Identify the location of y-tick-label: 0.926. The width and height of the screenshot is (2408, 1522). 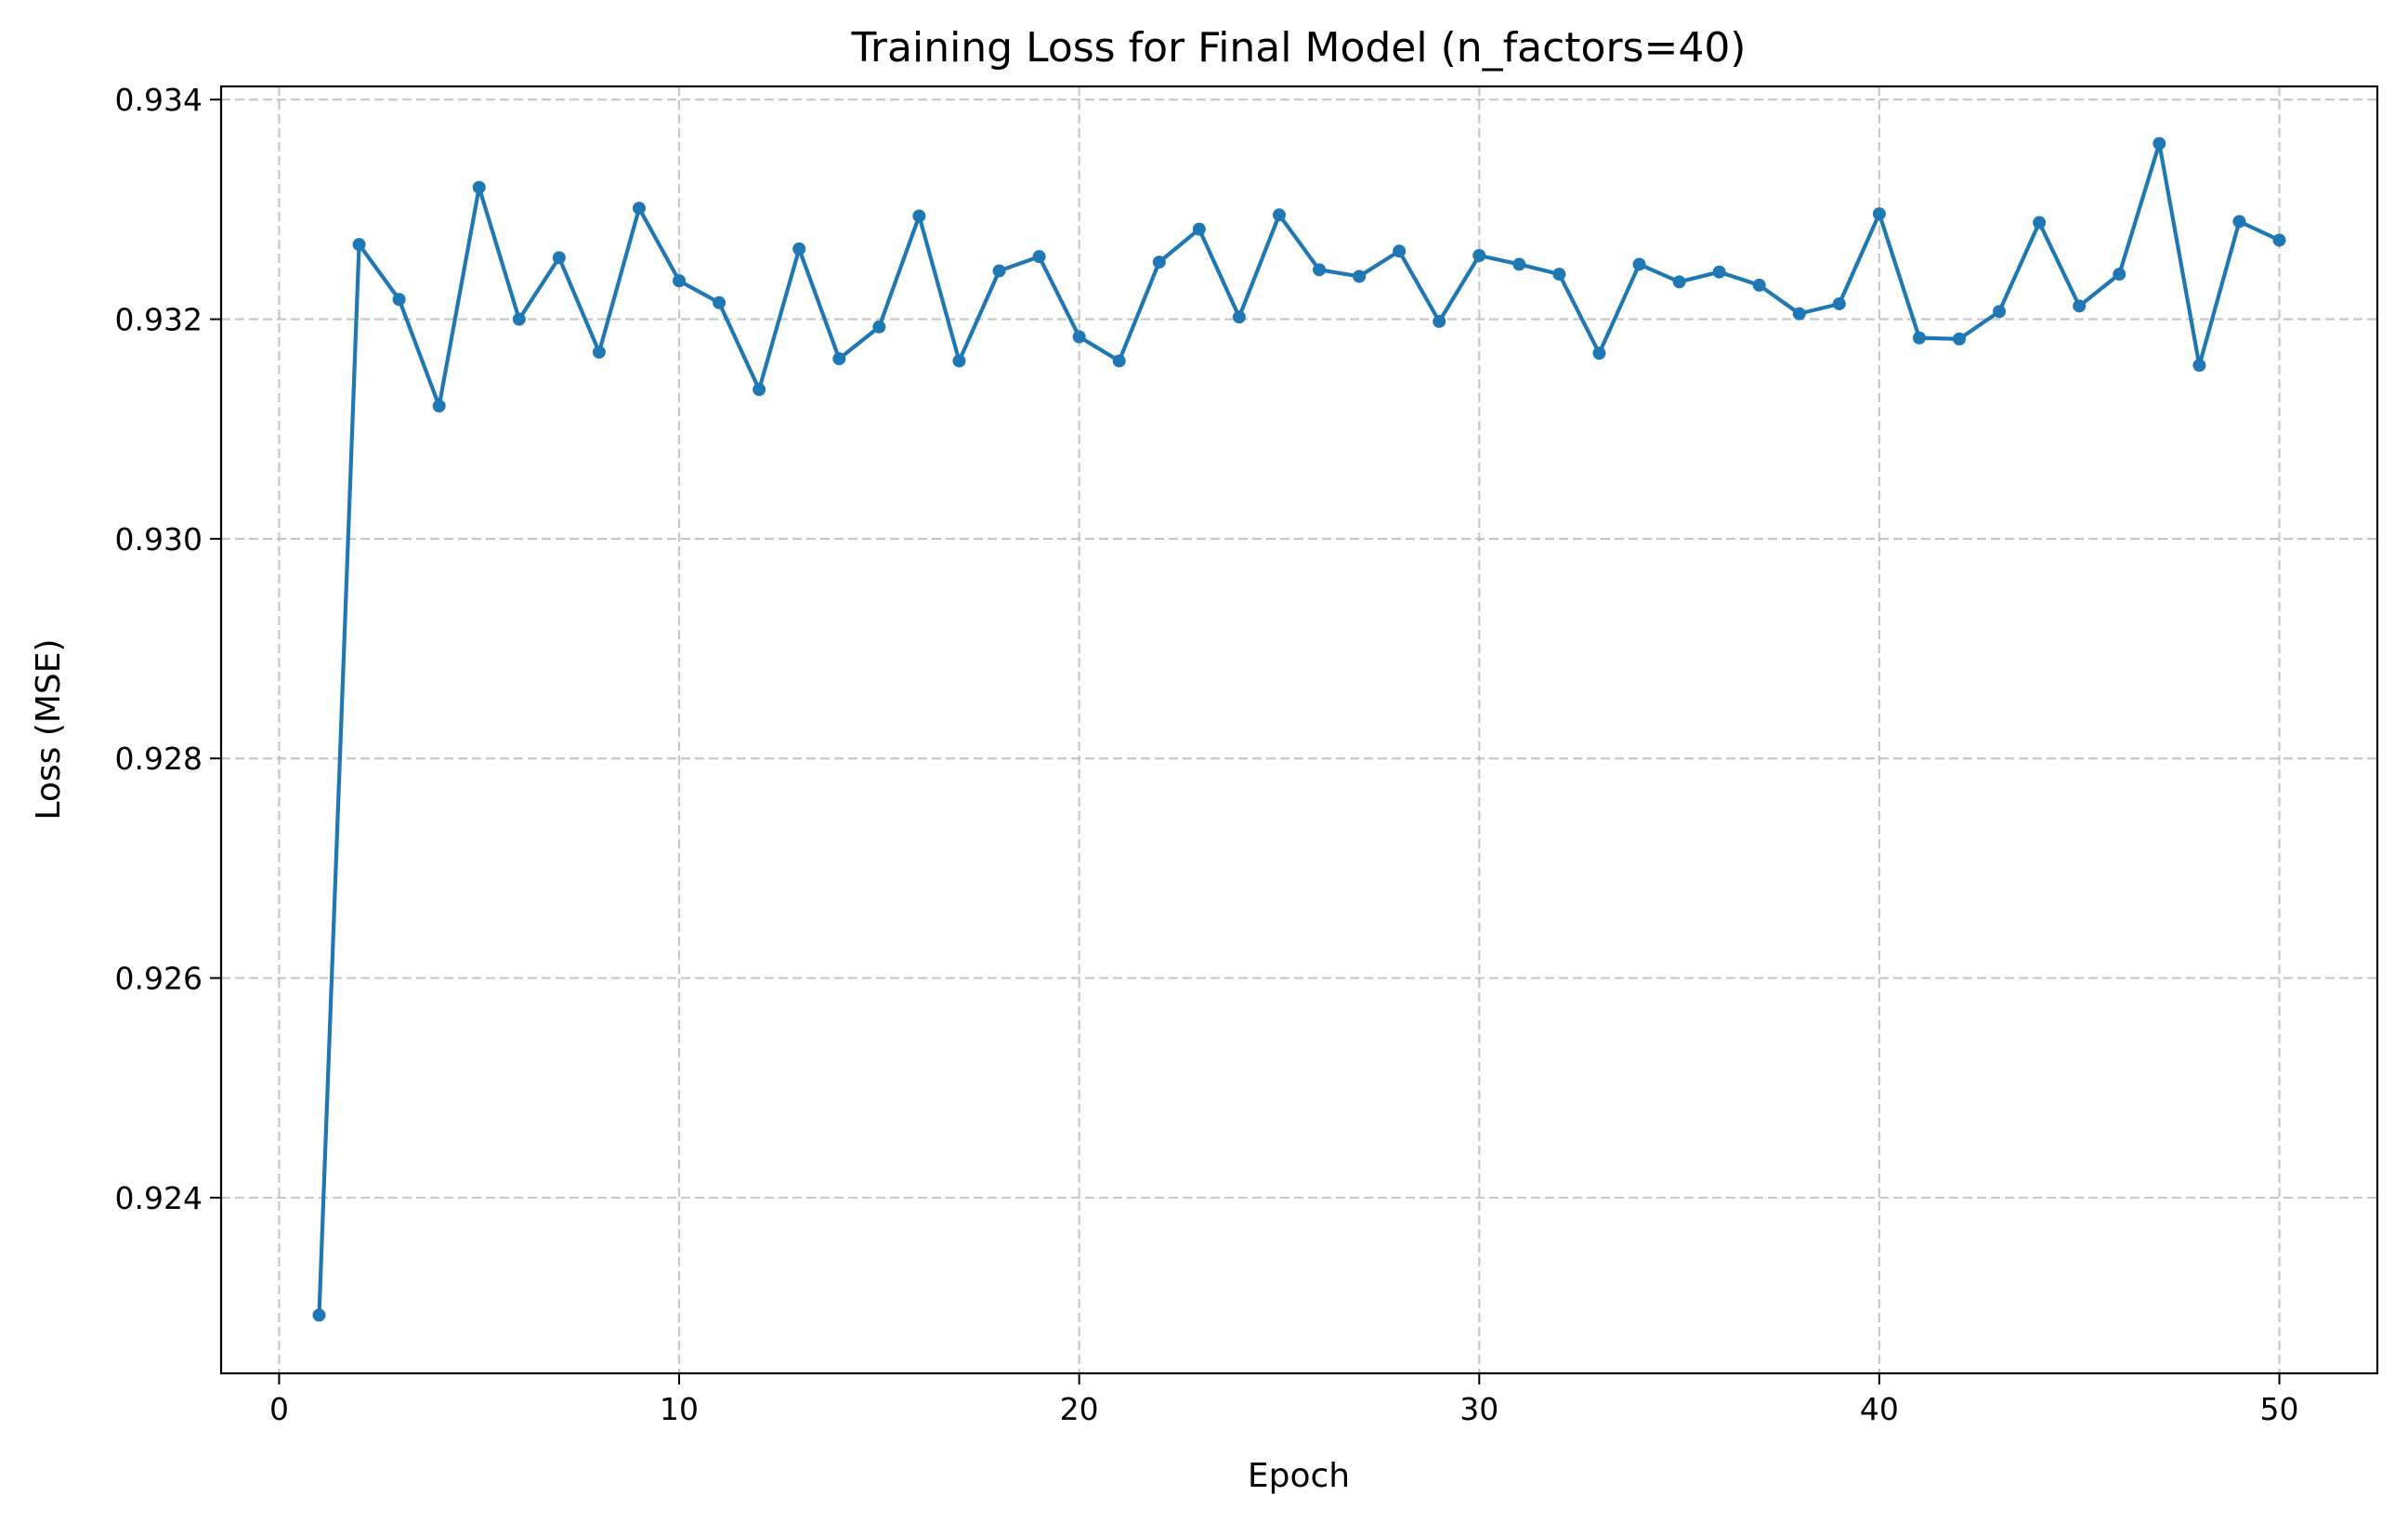
(159, 979).